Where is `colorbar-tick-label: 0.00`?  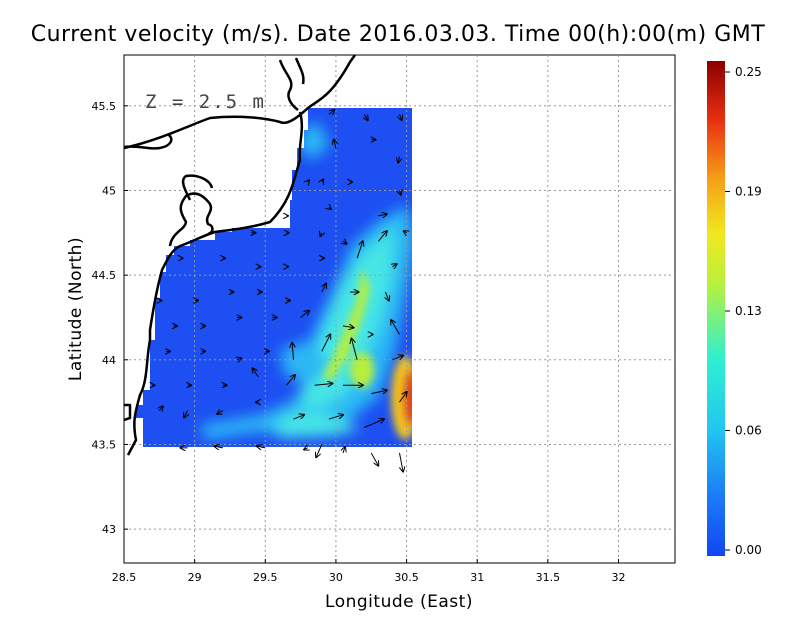 colorbar-tick-label: 0.00 is located at coordinates (748, 550).